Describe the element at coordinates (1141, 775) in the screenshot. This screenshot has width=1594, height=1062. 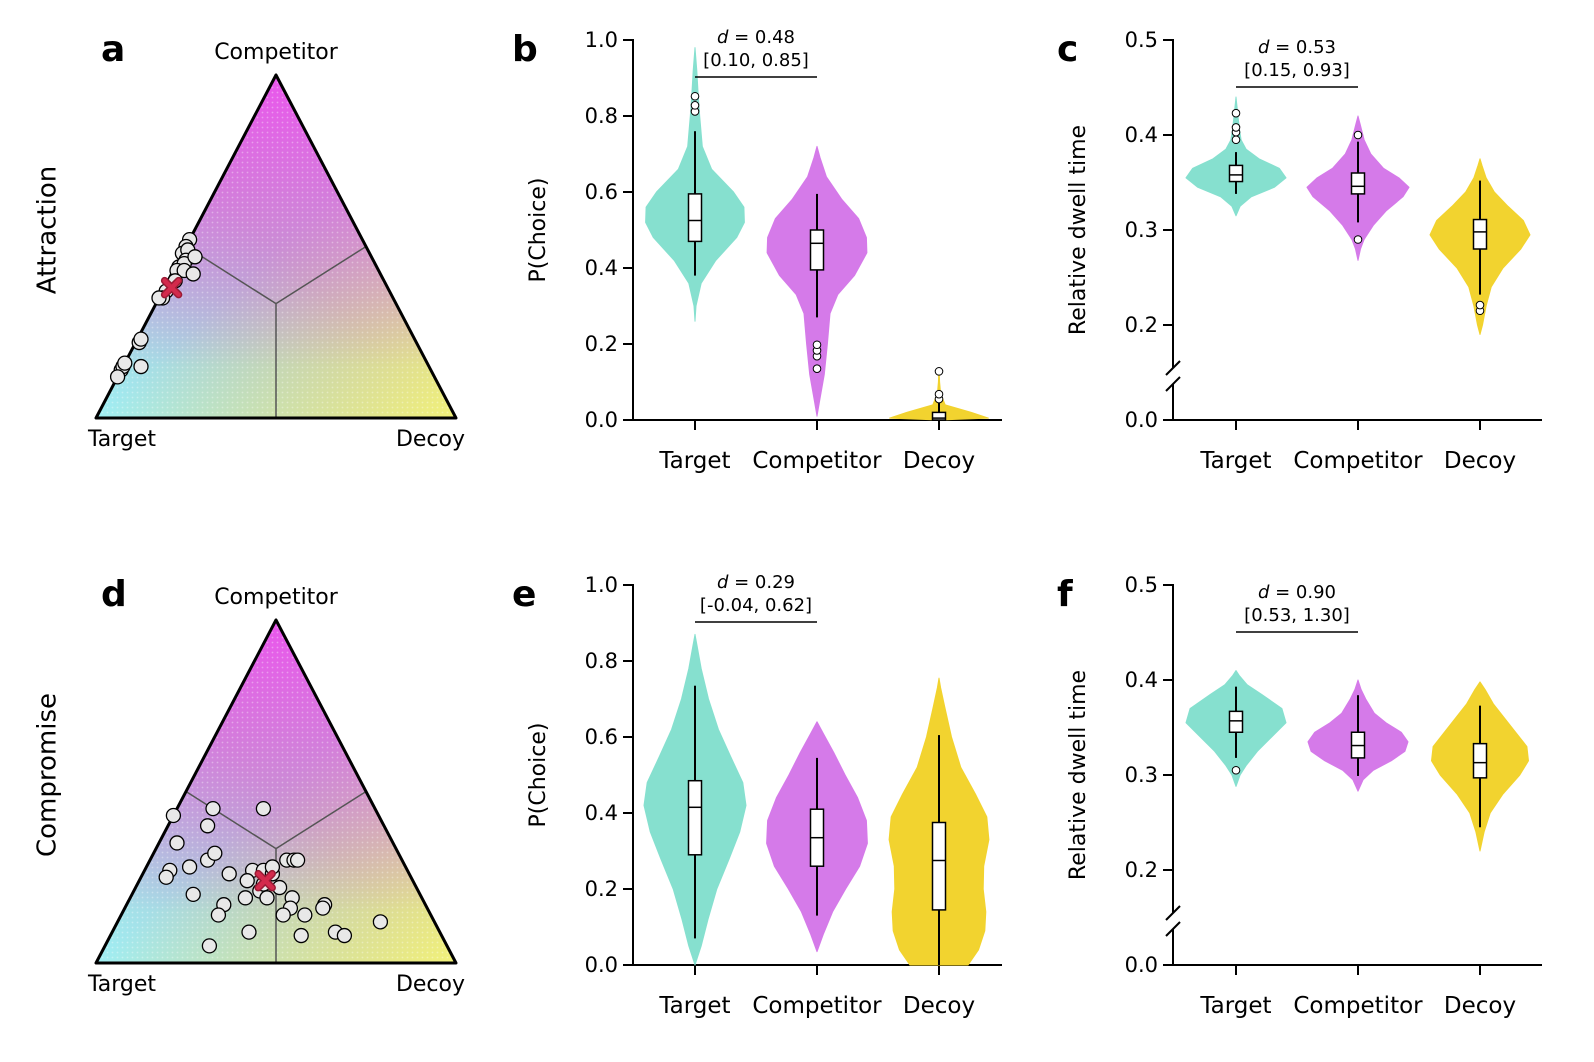
I see `y-tick-label: 0.3` at that location.